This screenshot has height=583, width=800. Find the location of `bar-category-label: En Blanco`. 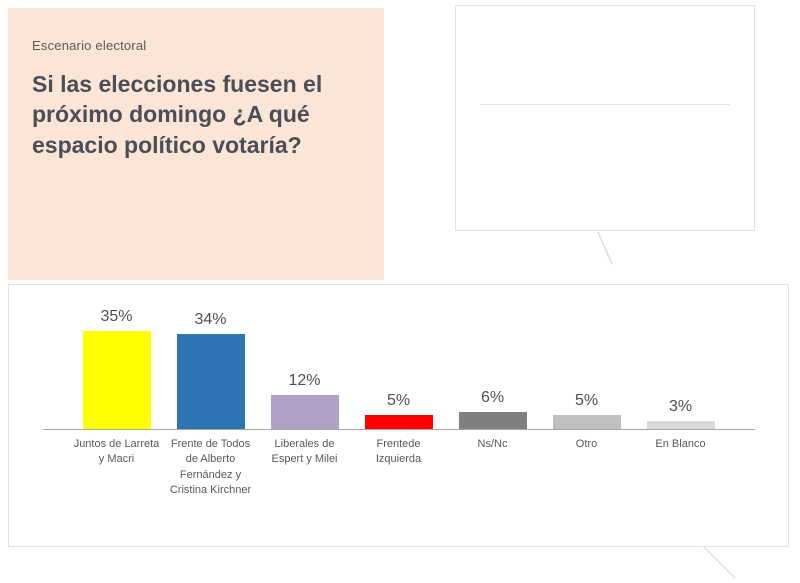

bar-category-label: En Blanco is located at coordinates (680, 444).